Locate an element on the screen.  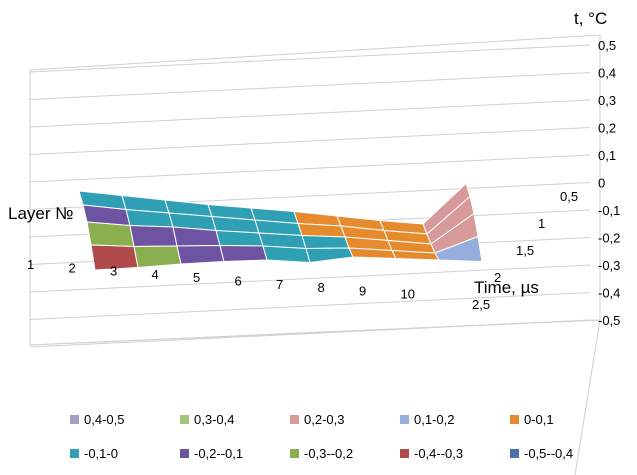
layer-tick-label: 7 is located at coordinates (279, 284).